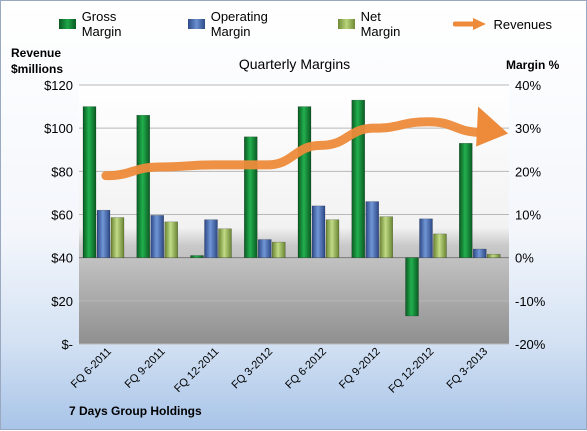 This screenshot has width=587, height=431. What do you see at coordinates (67, 344) in the screenshot?
I see `left-tick-label: $-` at bounding box center [67, 344].